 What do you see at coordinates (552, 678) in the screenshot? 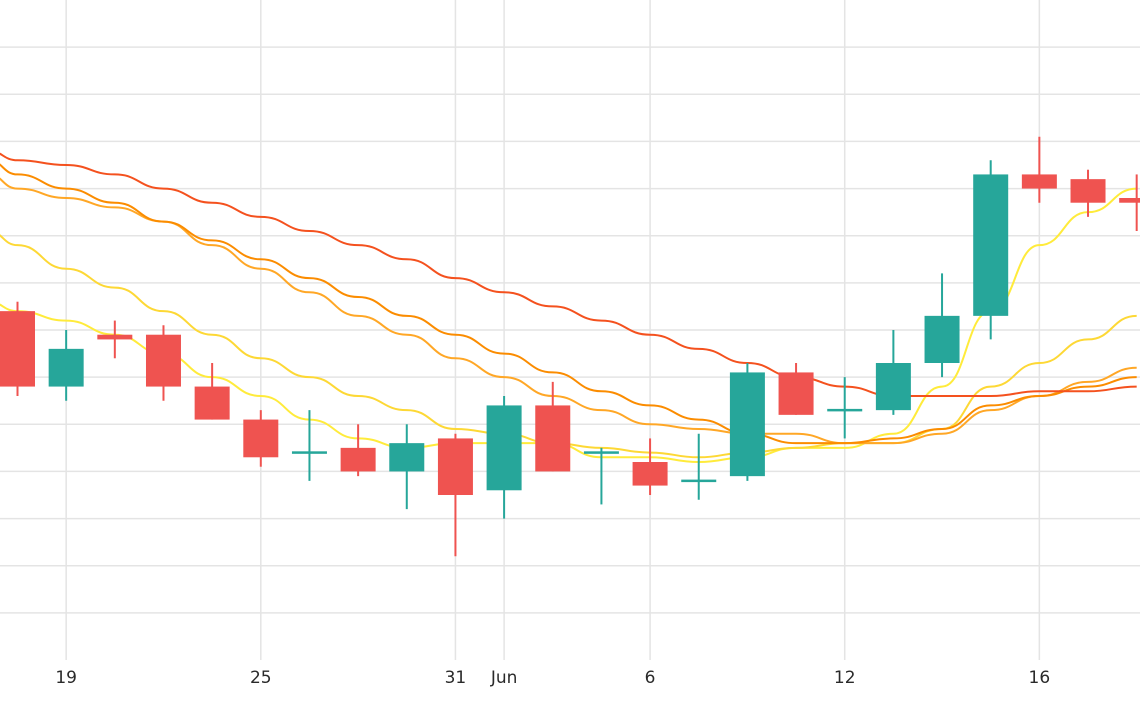
I see `x-axis: 19 25 31 Jun 6 12 16` at bounding box center [552, 678].